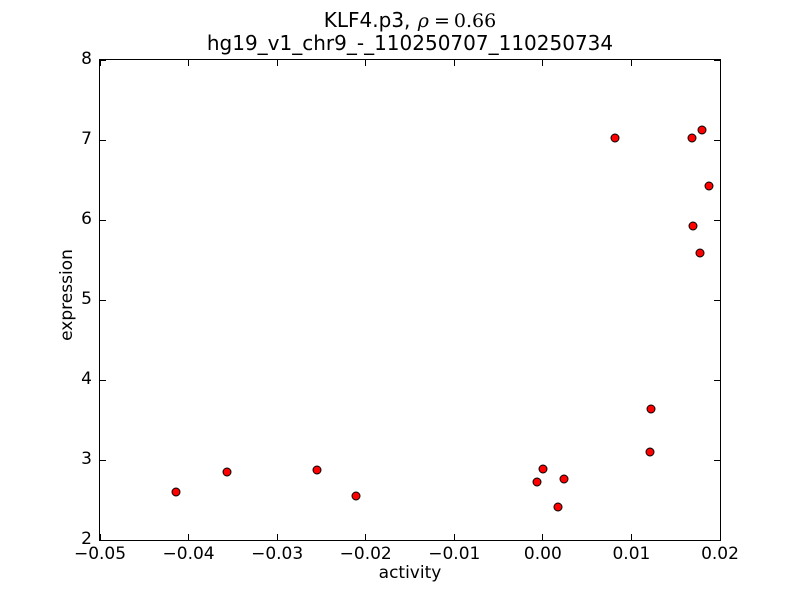 The height and width of the screenshot is (600, 800). What do you see at coordinates (441, 21) in the screenshot?
I see `equals-sign: =` at bounding box center [441, 21].